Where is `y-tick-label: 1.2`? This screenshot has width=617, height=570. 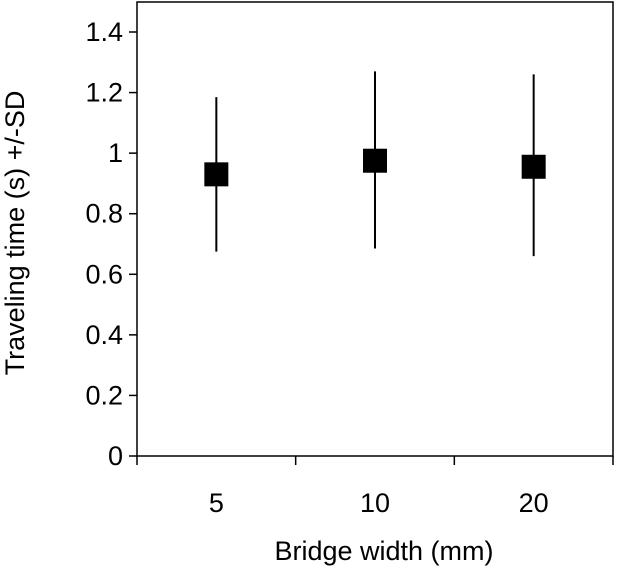 y-tick-label: 1.2 is located at coordinates (104, 93).